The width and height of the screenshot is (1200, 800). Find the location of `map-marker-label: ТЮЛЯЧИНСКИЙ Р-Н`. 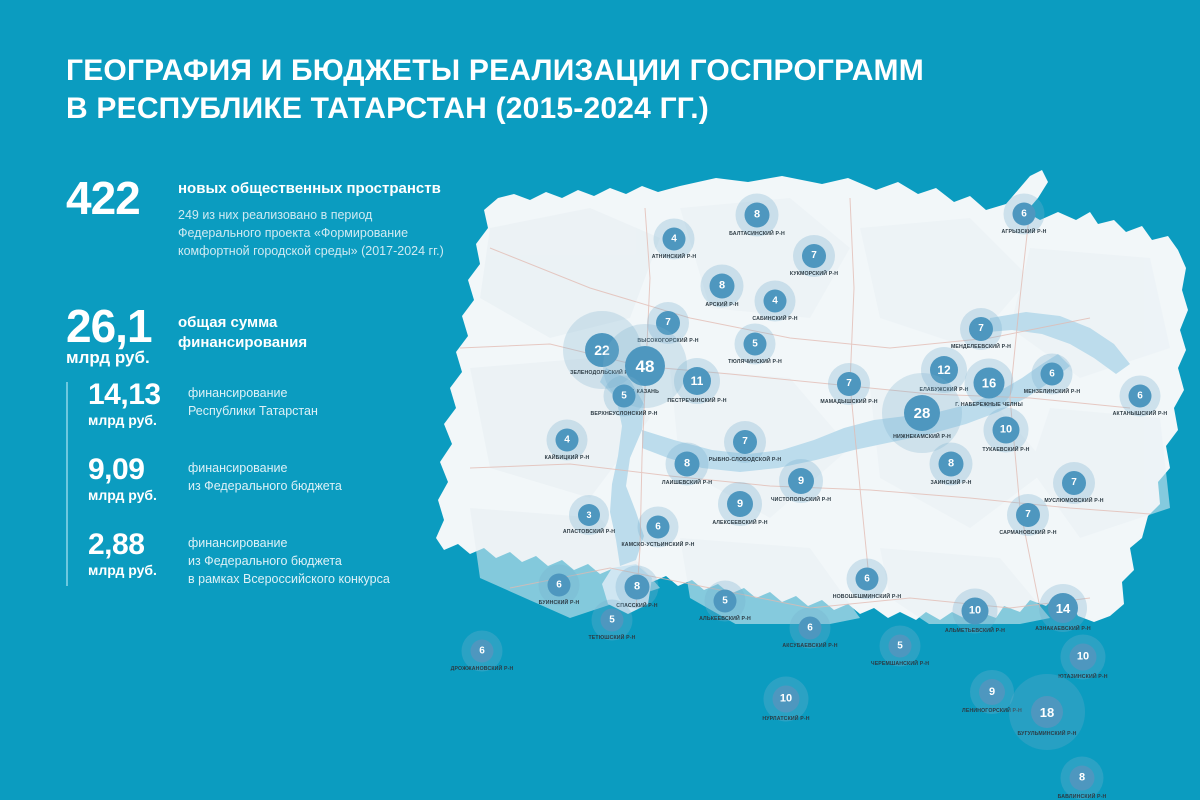

map-marker-label: ТЮЛЯЧИНСКИЙ Р-Н is located at coordinates (755, 361).